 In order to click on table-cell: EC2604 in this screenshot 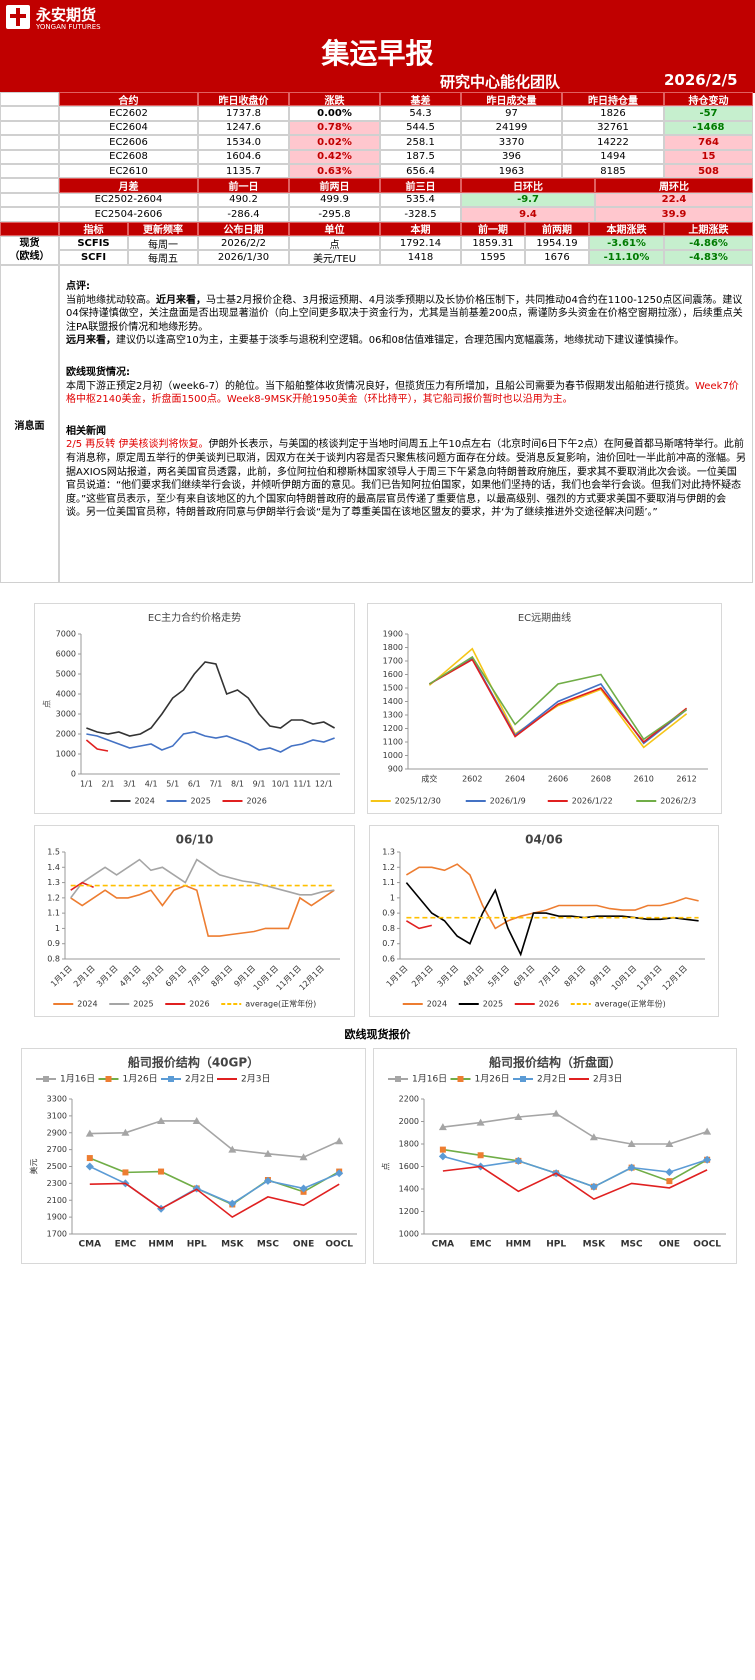, I will do `click(128, 128)`.